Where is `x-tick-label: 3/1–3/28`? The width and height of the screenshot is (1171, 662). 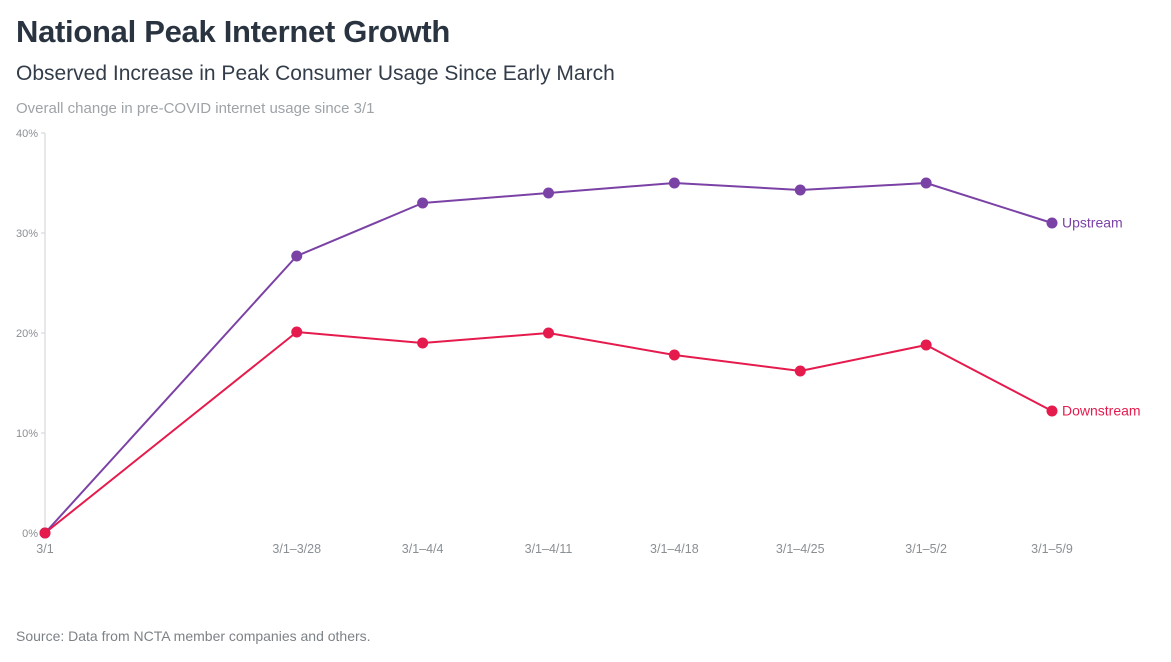 x-tick-label: 3/1–3/28 is located at coordinates (296, 549).